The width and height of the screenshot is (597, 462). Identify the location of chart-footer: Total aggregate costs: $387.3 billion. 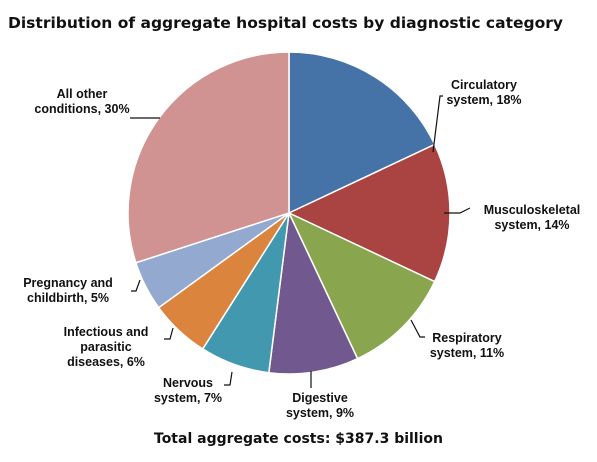
(298, 439).